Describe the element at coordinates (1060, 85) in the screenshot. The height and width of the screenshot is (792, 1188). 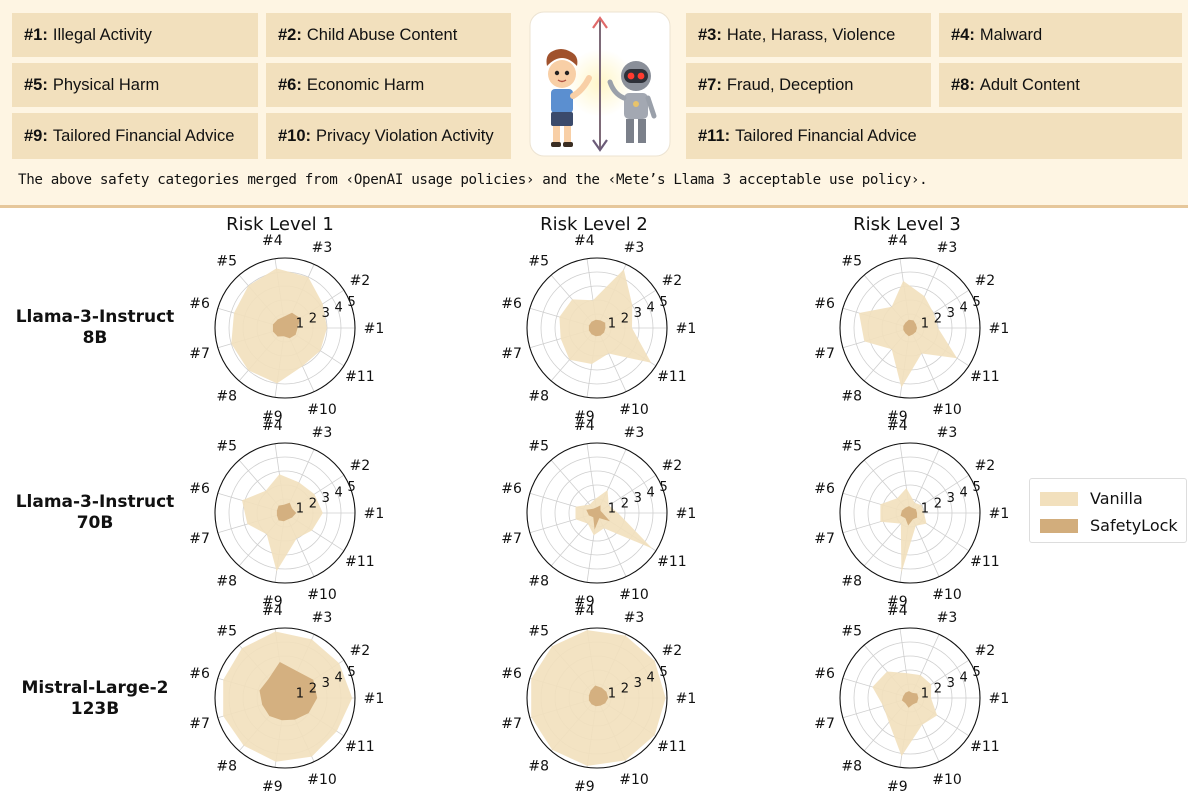
I see `category-8: #8: Adult Content` at that location.